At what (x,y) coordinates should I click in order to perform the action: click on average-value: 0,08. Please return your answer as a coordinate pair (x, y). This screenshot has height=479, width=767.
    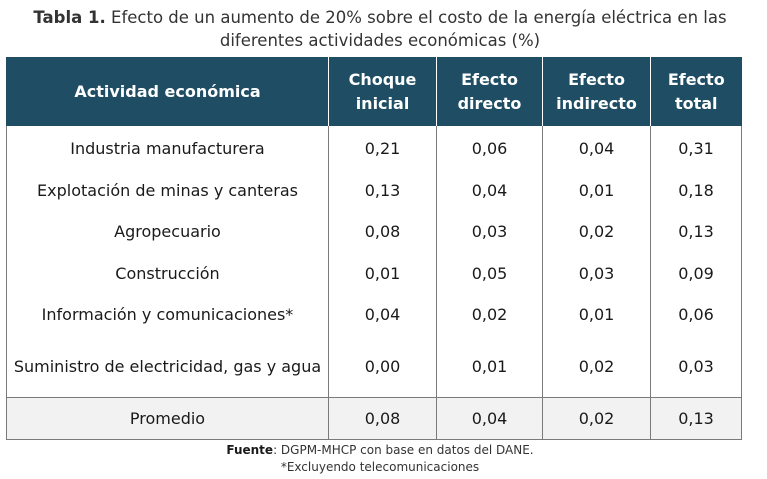
    Looking at the image, I should click on (382, 418).